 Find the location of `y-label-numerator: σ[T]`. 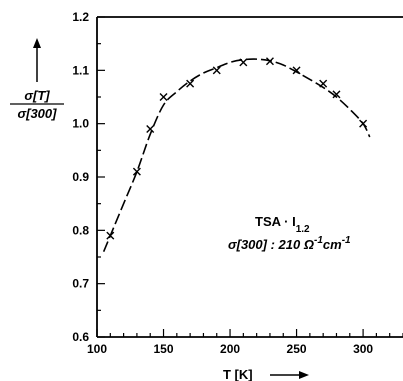

y-label-numerator: σ[T] is located at coordinates (37, 95).